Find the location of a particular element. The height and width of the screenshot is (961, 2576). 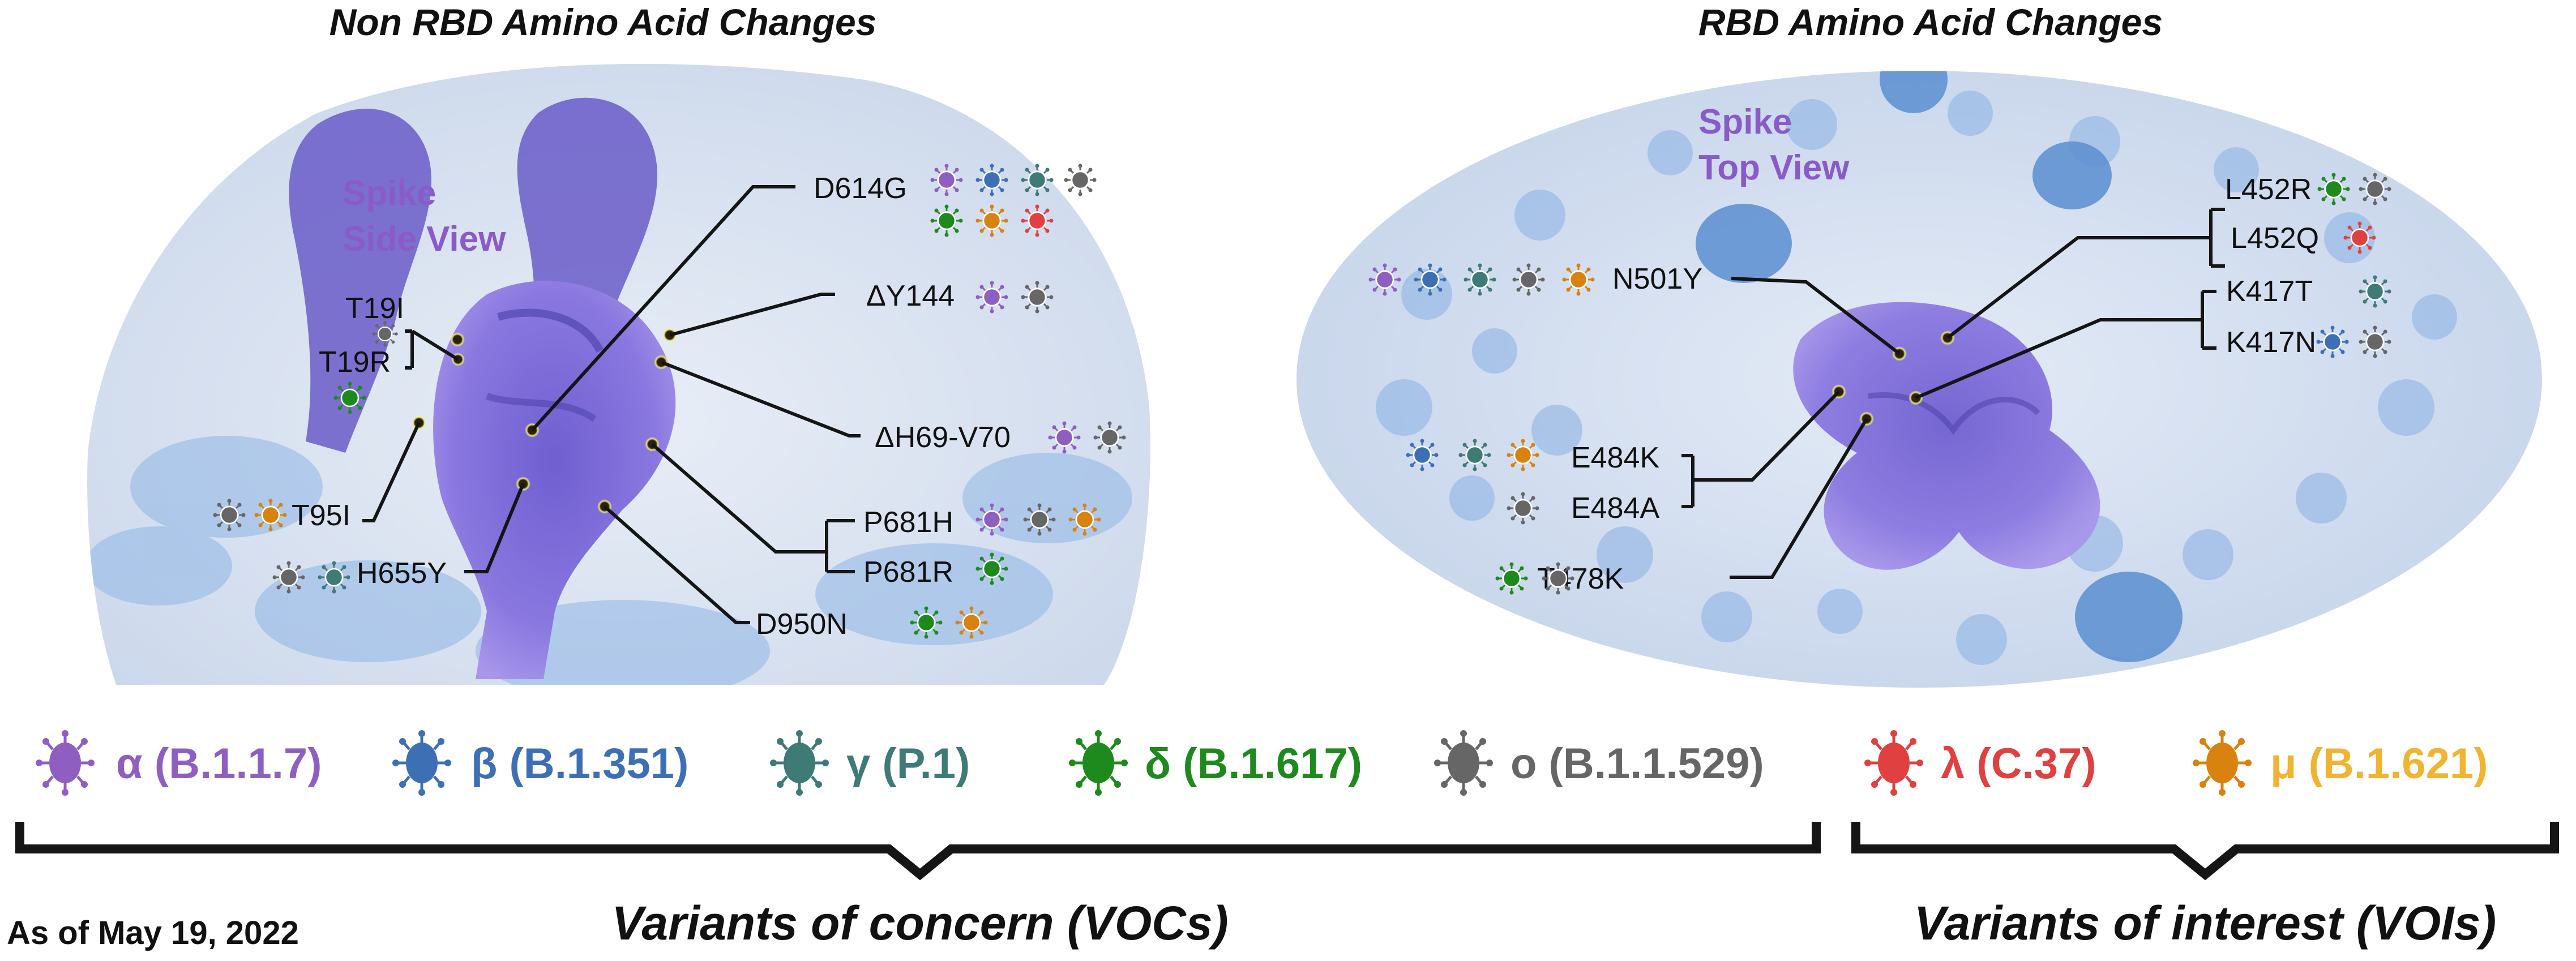

mutation-t19i: T19I is located at coordinates (374, 308).